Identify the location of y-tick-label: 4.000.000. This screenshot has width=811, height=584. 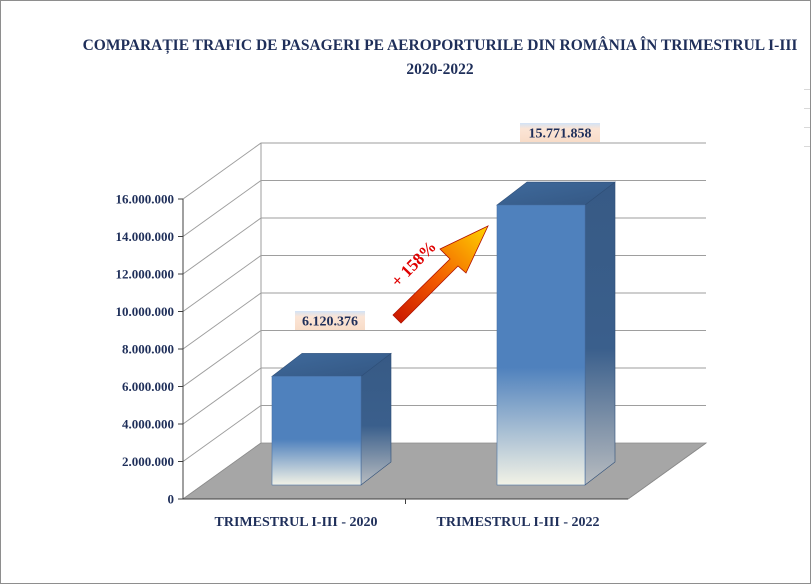
(148, 424).